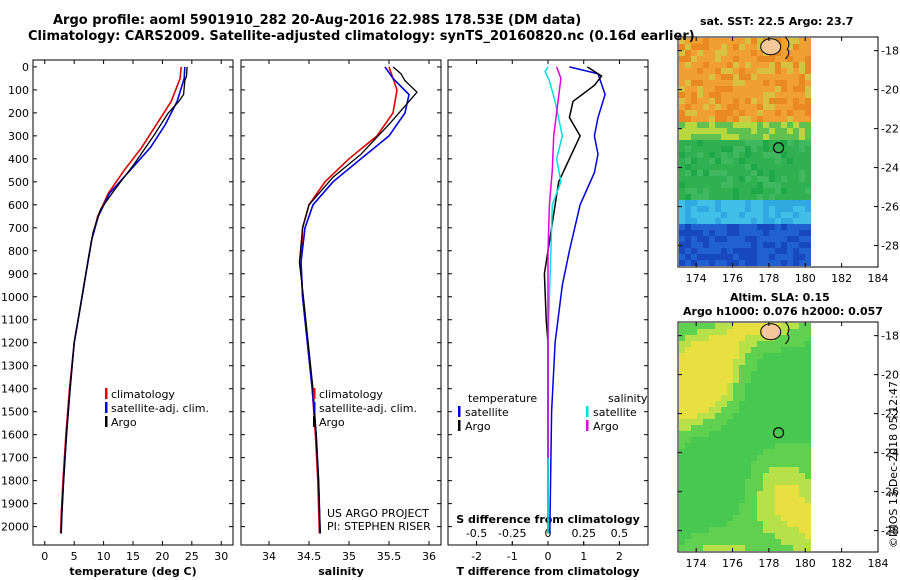  Describe the element at coordinates (805, 278) in the screenshot. I see `lon-tick-label: 180` at that location.